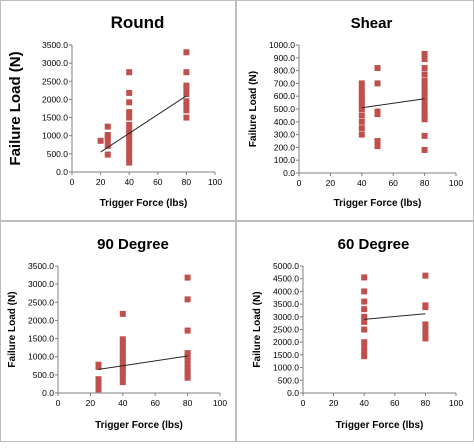 This screenshot has height=448, width=474. What do you see at coordinates (123, 403) in the screenshot?
I see `x-tick-label: 40` at bounding box center [123, 403].